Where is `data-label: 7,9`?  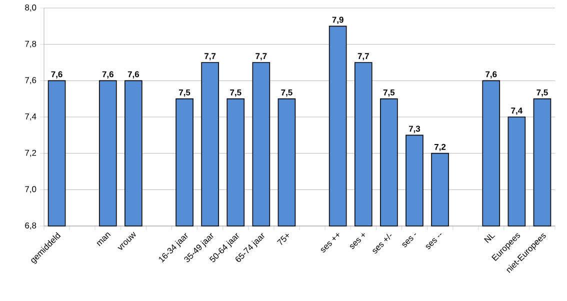 data-label: 7,9 is located at coordinates (338, 20).